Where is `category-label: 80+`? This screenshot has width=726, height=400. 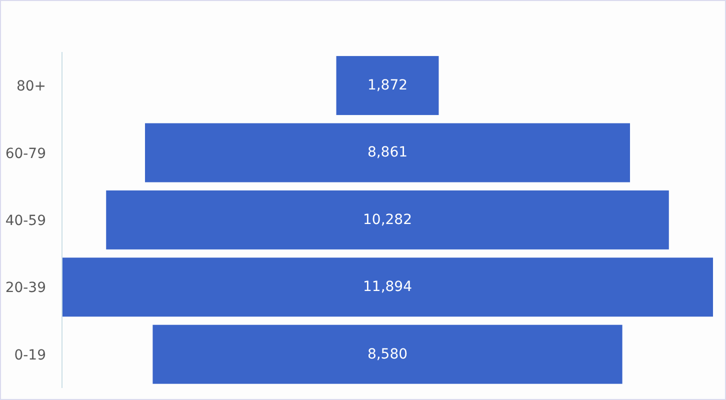 category-label: 80+ is located at coordinates (31, 86).